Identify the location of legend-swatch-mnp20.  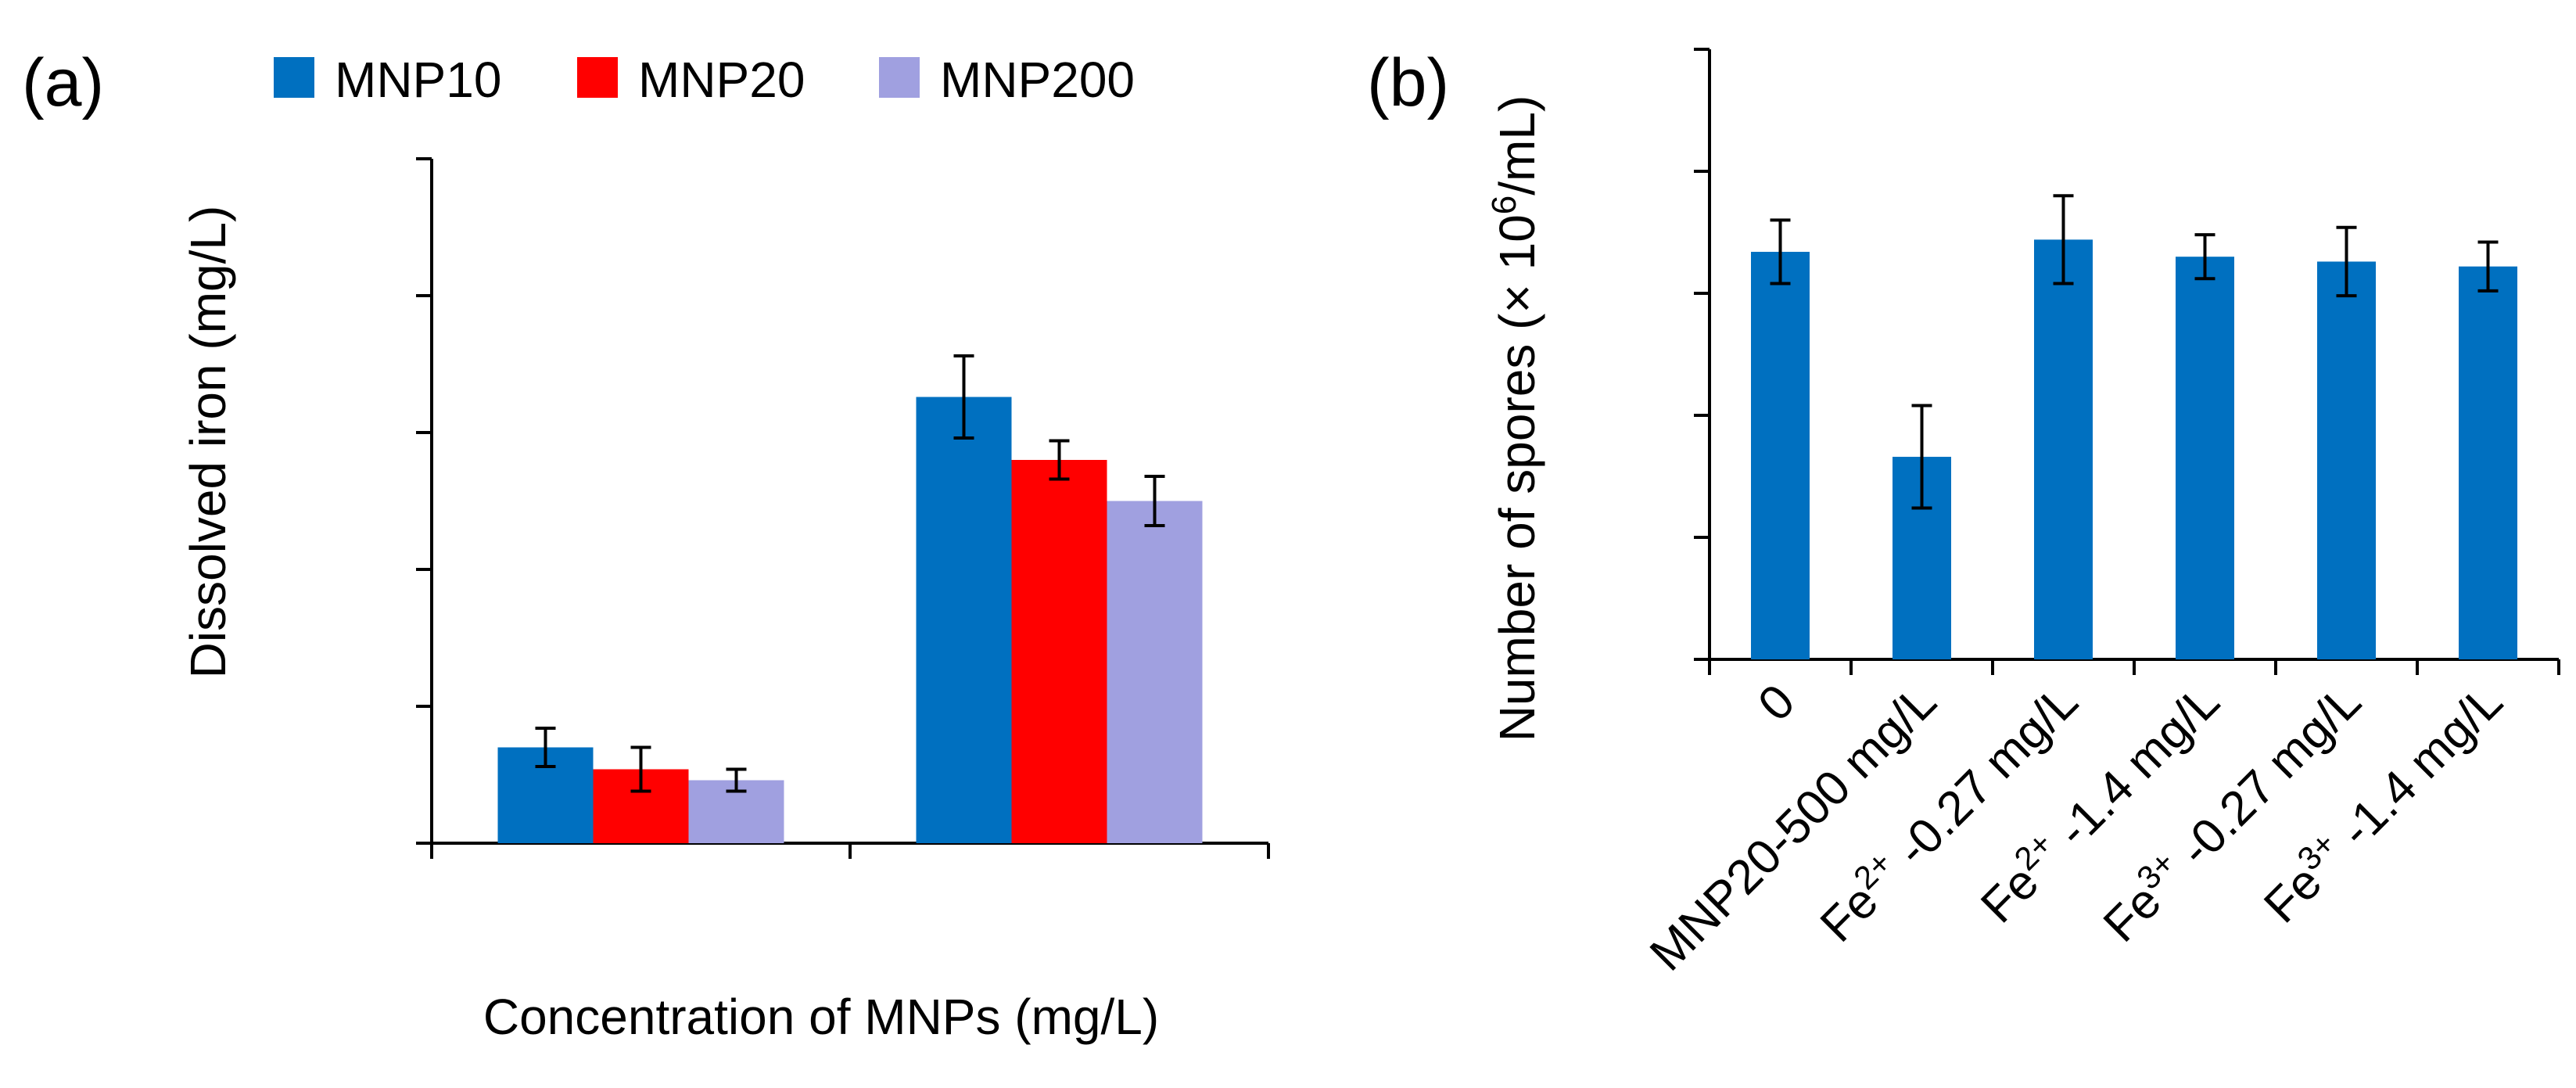
(597, 77).